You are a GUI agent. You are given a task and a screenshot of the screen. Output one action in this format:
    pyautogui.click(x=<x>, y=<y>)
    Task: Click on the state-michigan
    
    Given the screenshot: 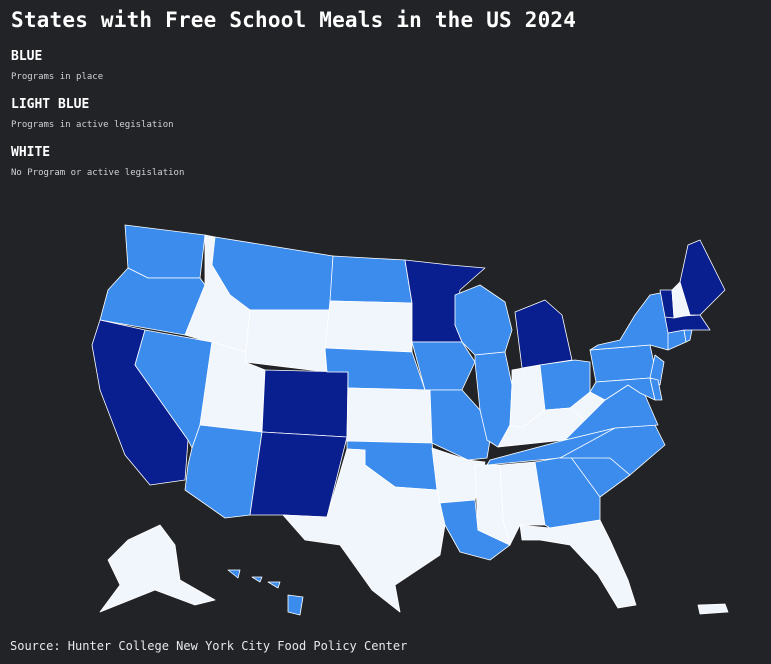 What is the action you would take?
    pyautogui.click(x=543, y=334)
    